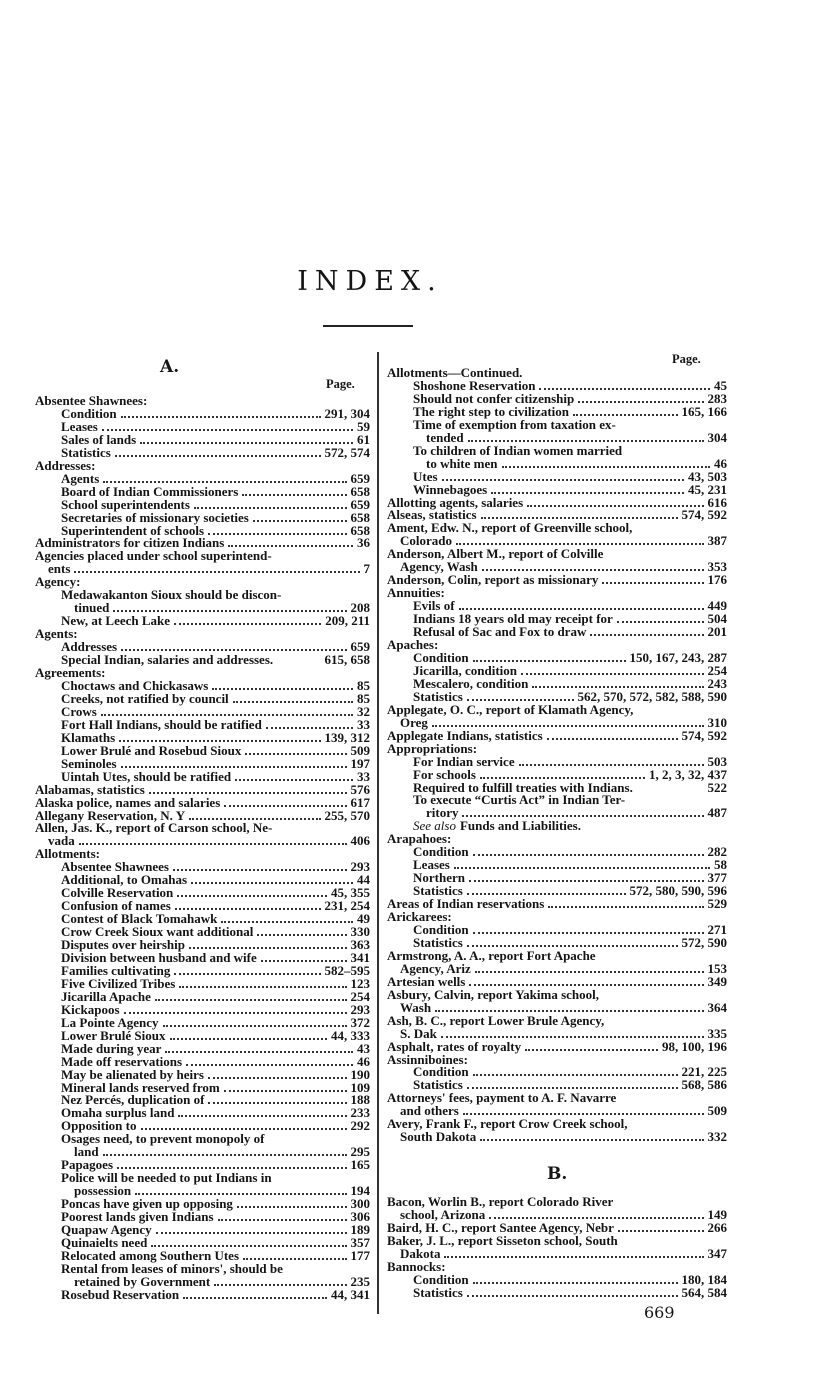  Describe the element at coordinates (557, 969) in the screenshot. I see `entry-continuation: Agency, Ariz 153` at that location.